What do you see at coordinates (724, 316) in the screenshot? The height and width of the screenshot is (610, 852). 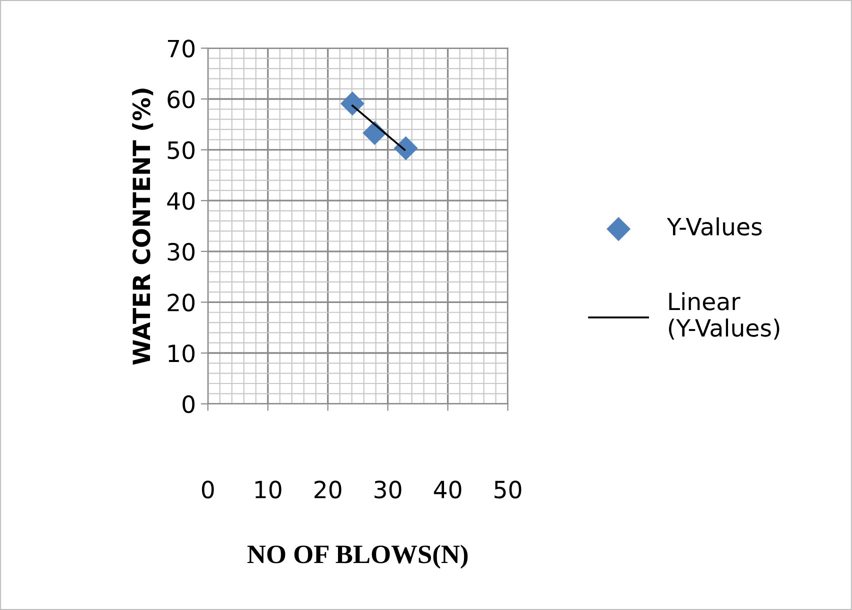 I see `legend-label: Linear (Y-Values)` at bounding box center [724, 316].